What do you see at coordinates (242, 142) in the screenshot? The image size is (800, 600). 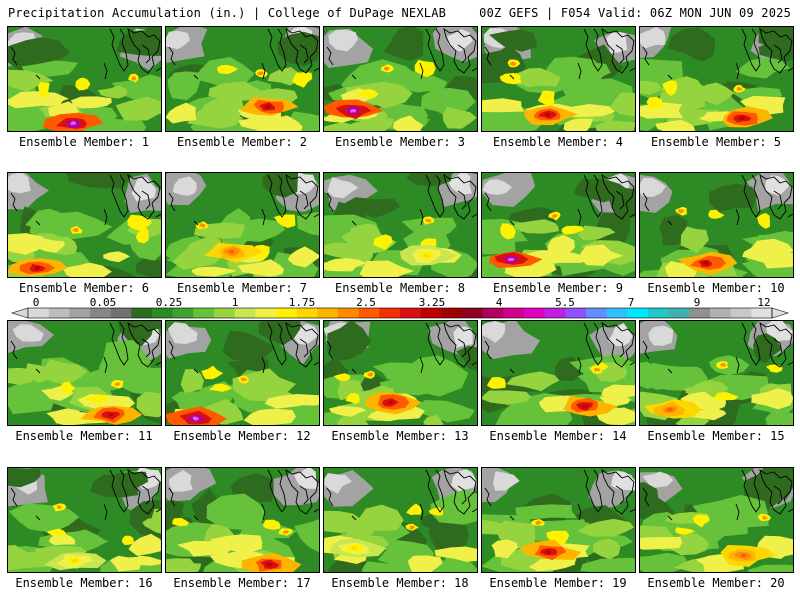 I see `ensemble-member-label: Ensemble Member: 2` at bounding box center [242, 142].